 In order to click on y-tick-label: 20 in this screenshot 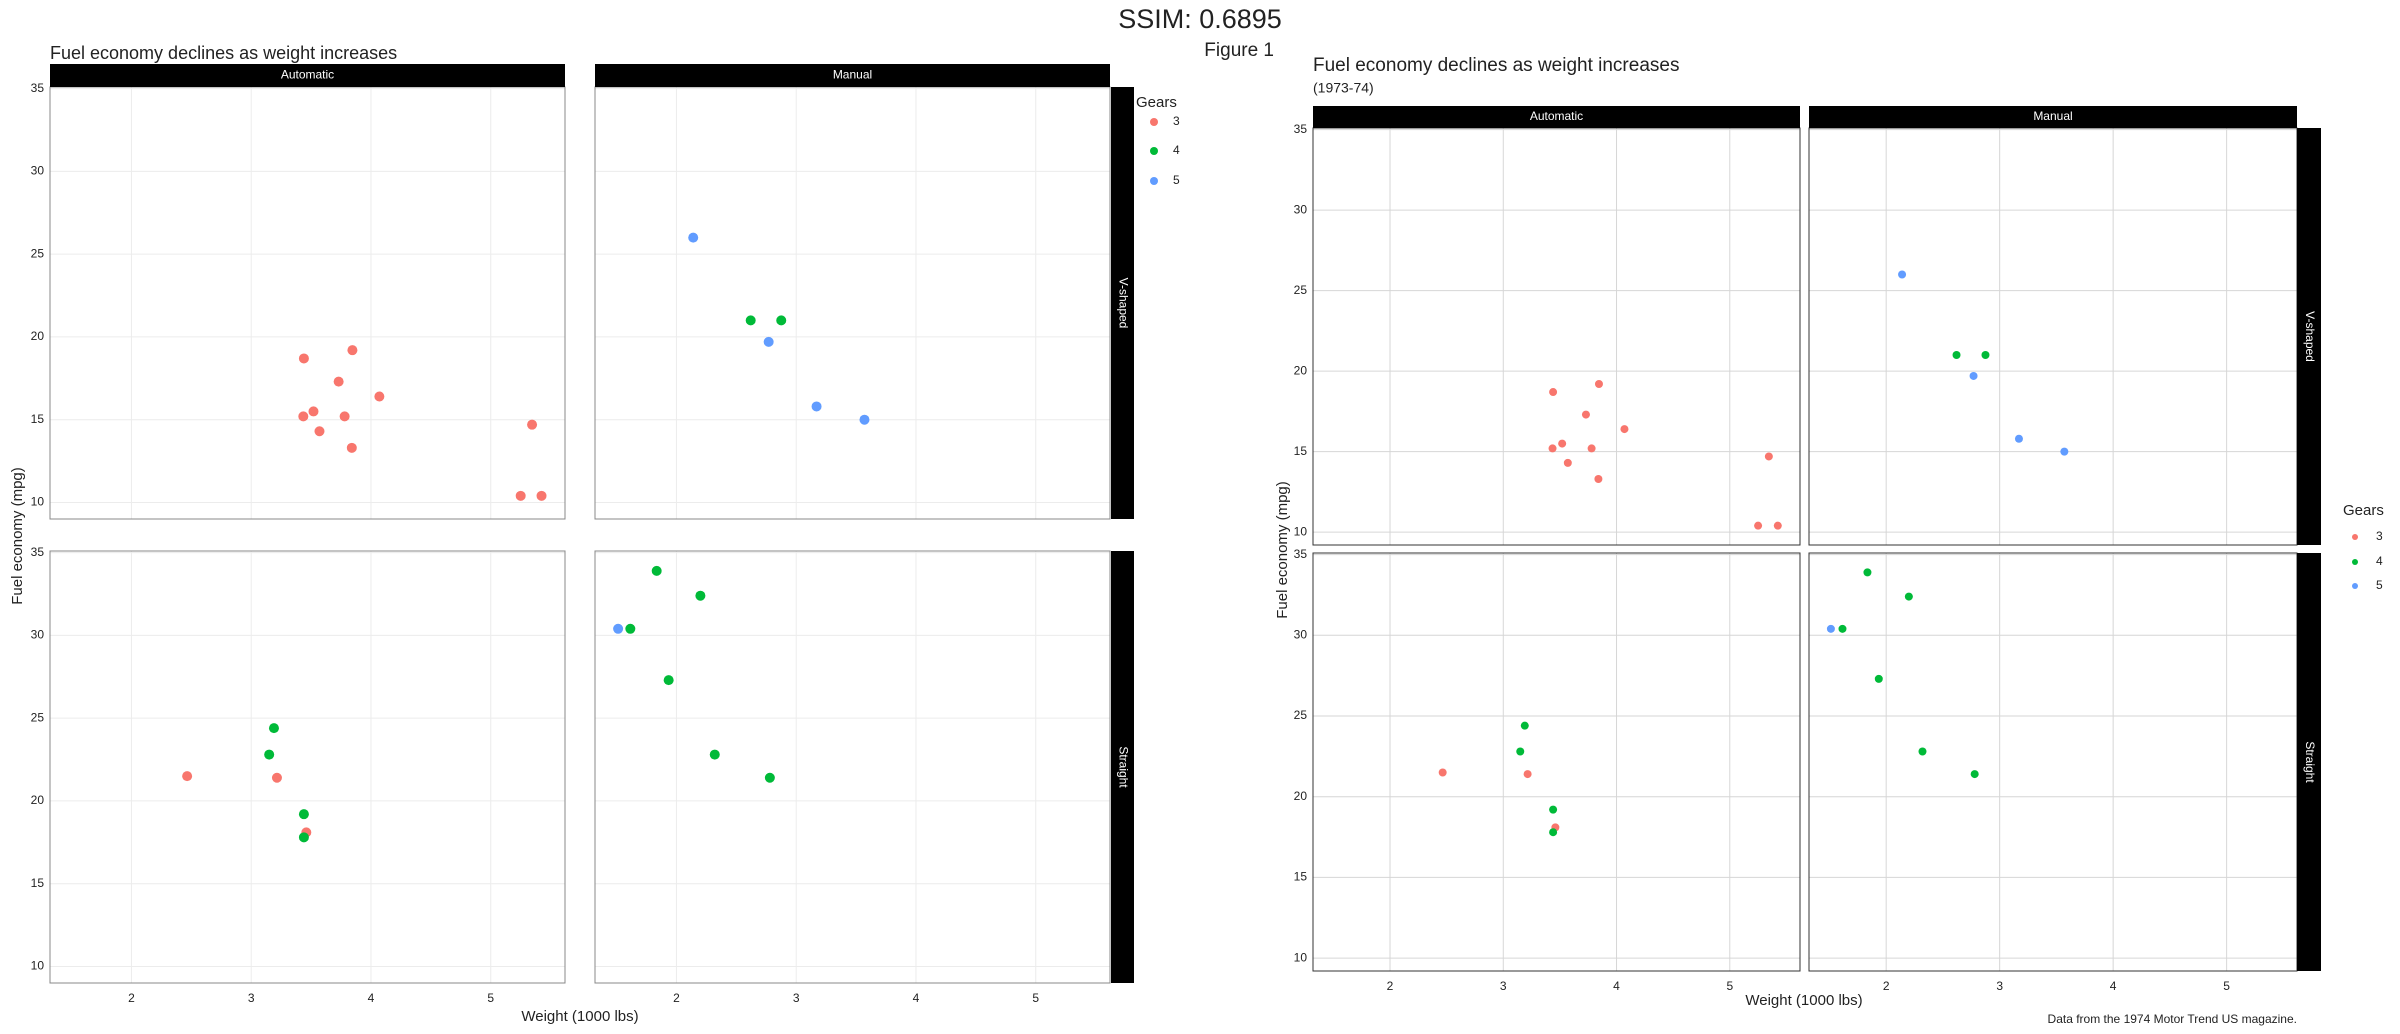, I will do `click(38, 800)`.